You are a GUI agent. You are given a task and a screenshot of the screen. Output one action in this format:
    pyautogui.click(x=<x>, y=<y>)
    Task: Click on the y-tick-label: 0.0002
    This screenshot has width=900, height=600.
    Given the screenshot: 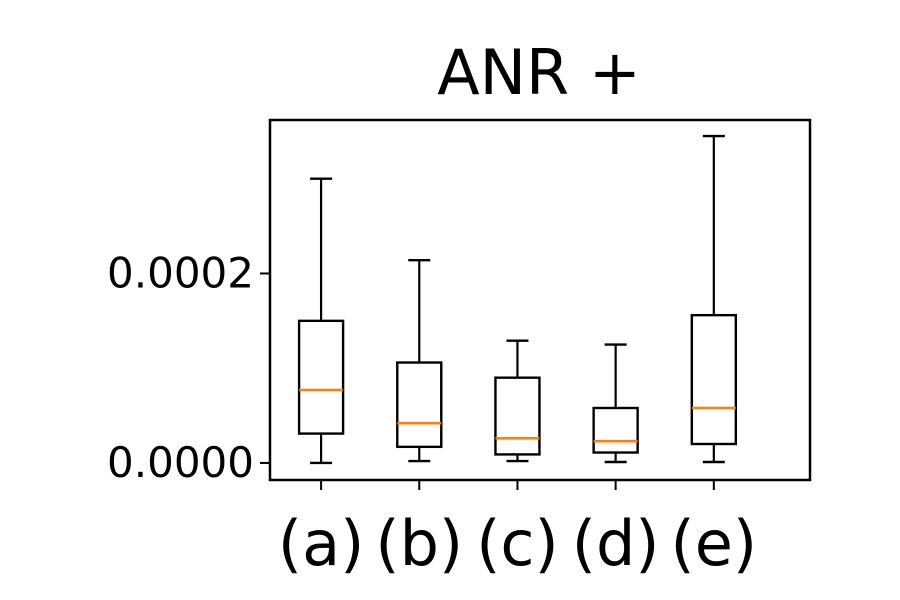 What is the action you would take?
    pyautogui.click(x=180, y=272)
    